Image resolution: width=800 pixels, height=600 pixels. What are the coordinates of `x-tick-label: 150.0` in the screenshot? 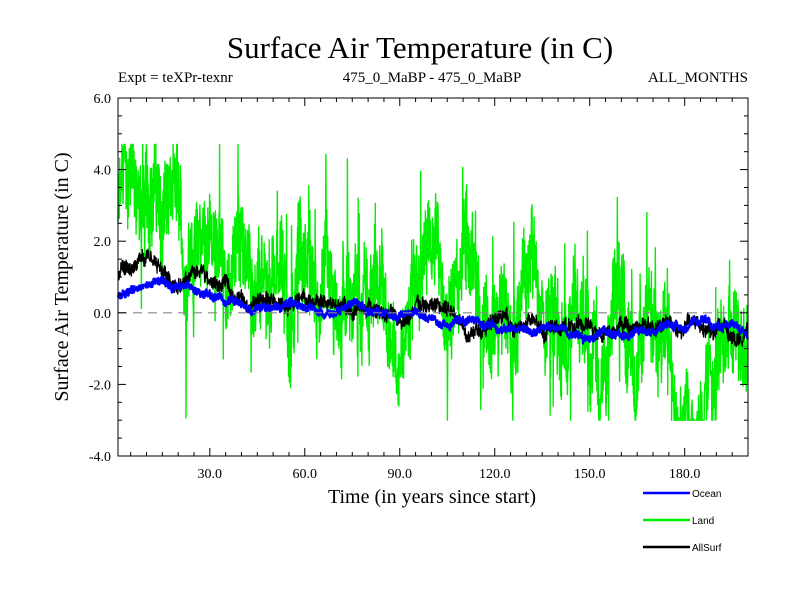 It's located at (590, 474).